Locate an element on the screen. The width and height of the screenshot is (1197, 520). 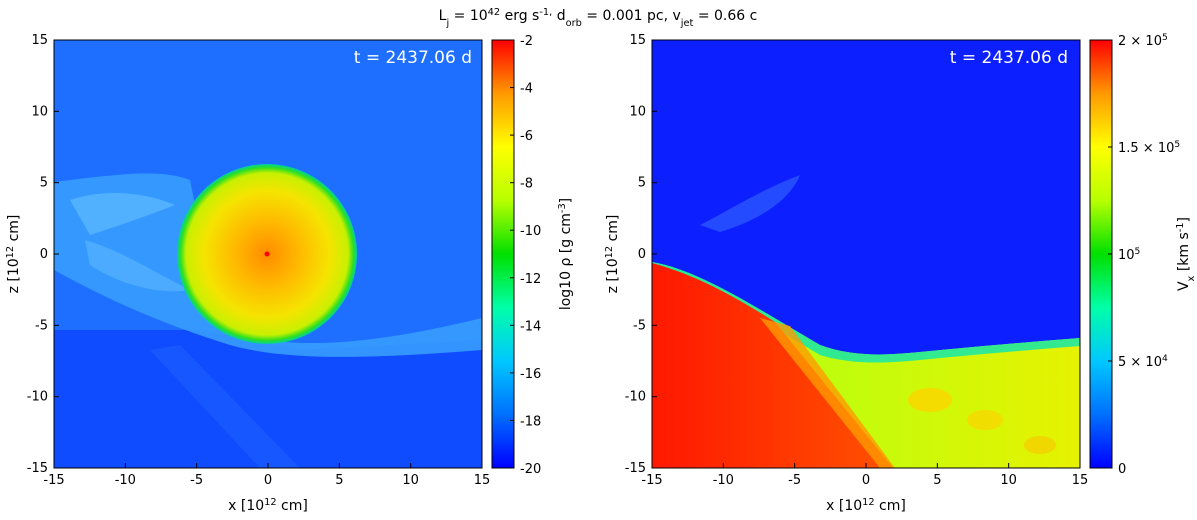
colorbar-tick-label: 105 is located at coordinates (1129, 255).